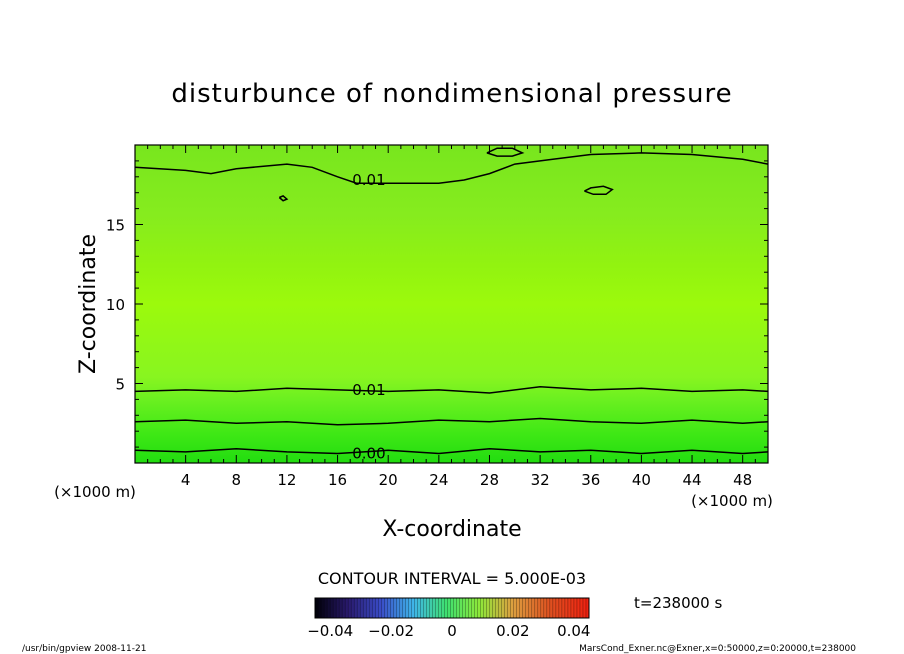 The height and width of the screenshot is (654, 904). What do you see at coordinates (368, 453) in the screenshot?
I see `contour-label: 0.00` at bounding box center [368, 453].